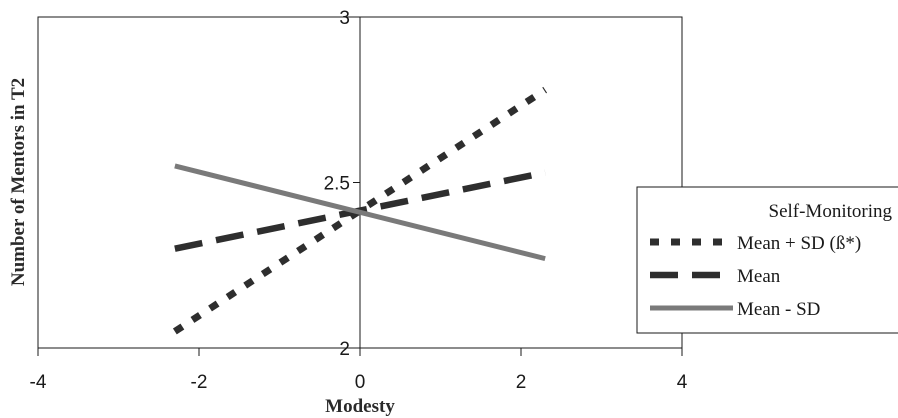  What do you see at coordinates (359, 370) in the screenshot?
I see `x-axis-ticks: -4 -2 0 2 4` at bounding box center [359, 370].